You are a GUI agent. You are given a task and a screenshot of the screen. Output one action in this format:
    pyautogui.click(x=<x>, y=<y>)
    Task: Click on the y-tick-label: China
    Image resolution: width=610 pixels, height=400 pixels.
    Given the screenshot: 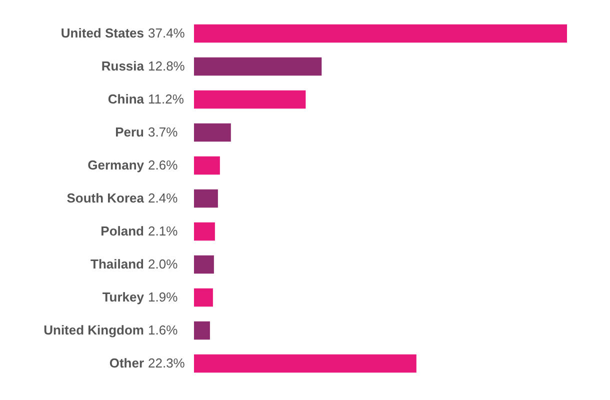 What is the action you would take?
    pyautogui.click(x=126, y=99)
    